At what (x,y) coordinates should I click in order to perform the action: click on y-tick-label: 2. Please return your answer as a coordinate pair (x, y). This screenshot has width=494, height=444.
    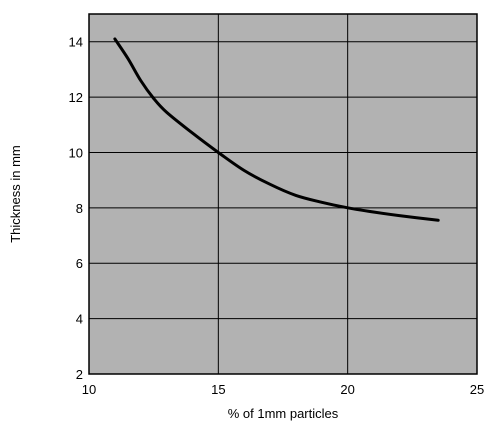
    Looking at the image, I should click on (79, 374).